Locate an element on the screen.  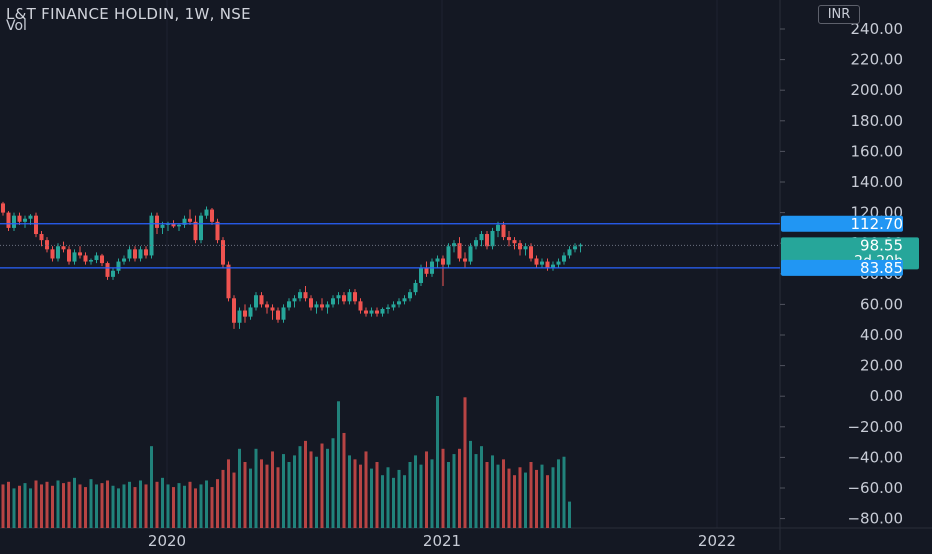
y-tick-label: −80.00 is located at coordinates (875, 519).